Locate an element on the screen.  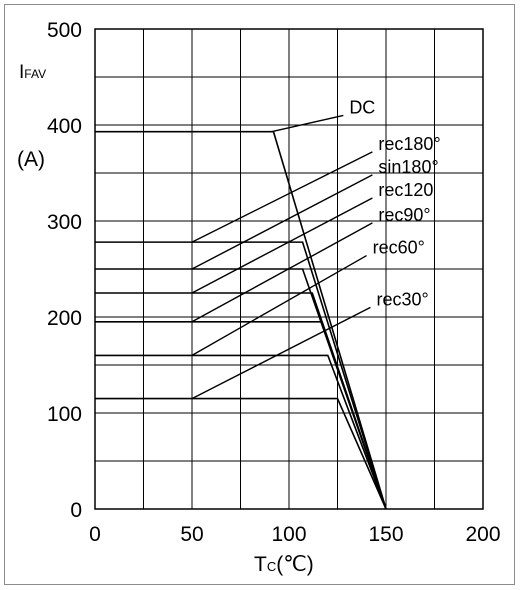
series-line-rec30 is located at coordinates (241, 453).